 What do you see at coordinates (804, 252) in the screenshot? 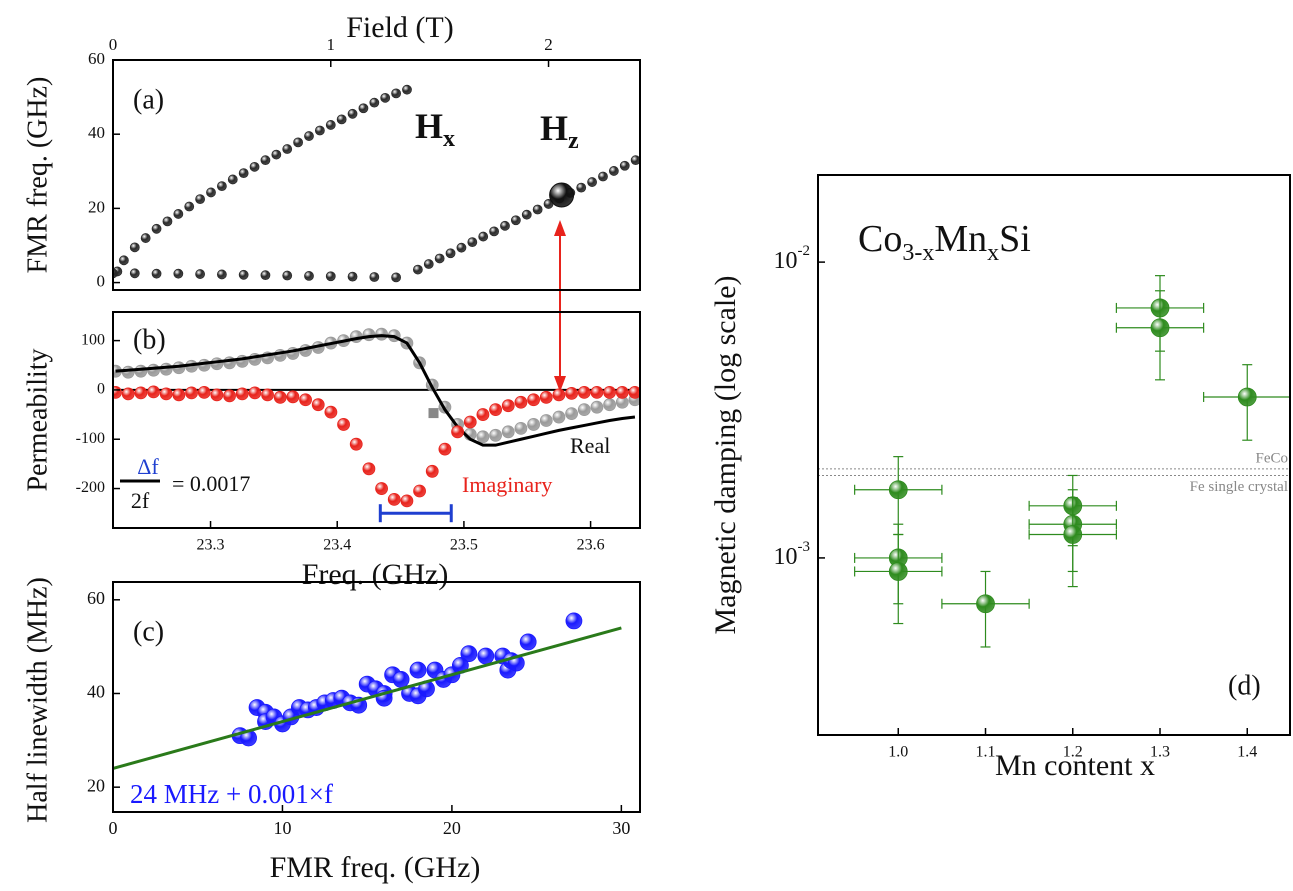
I see `y-tick-label-sup: -2` at bounding box center [804, 252].